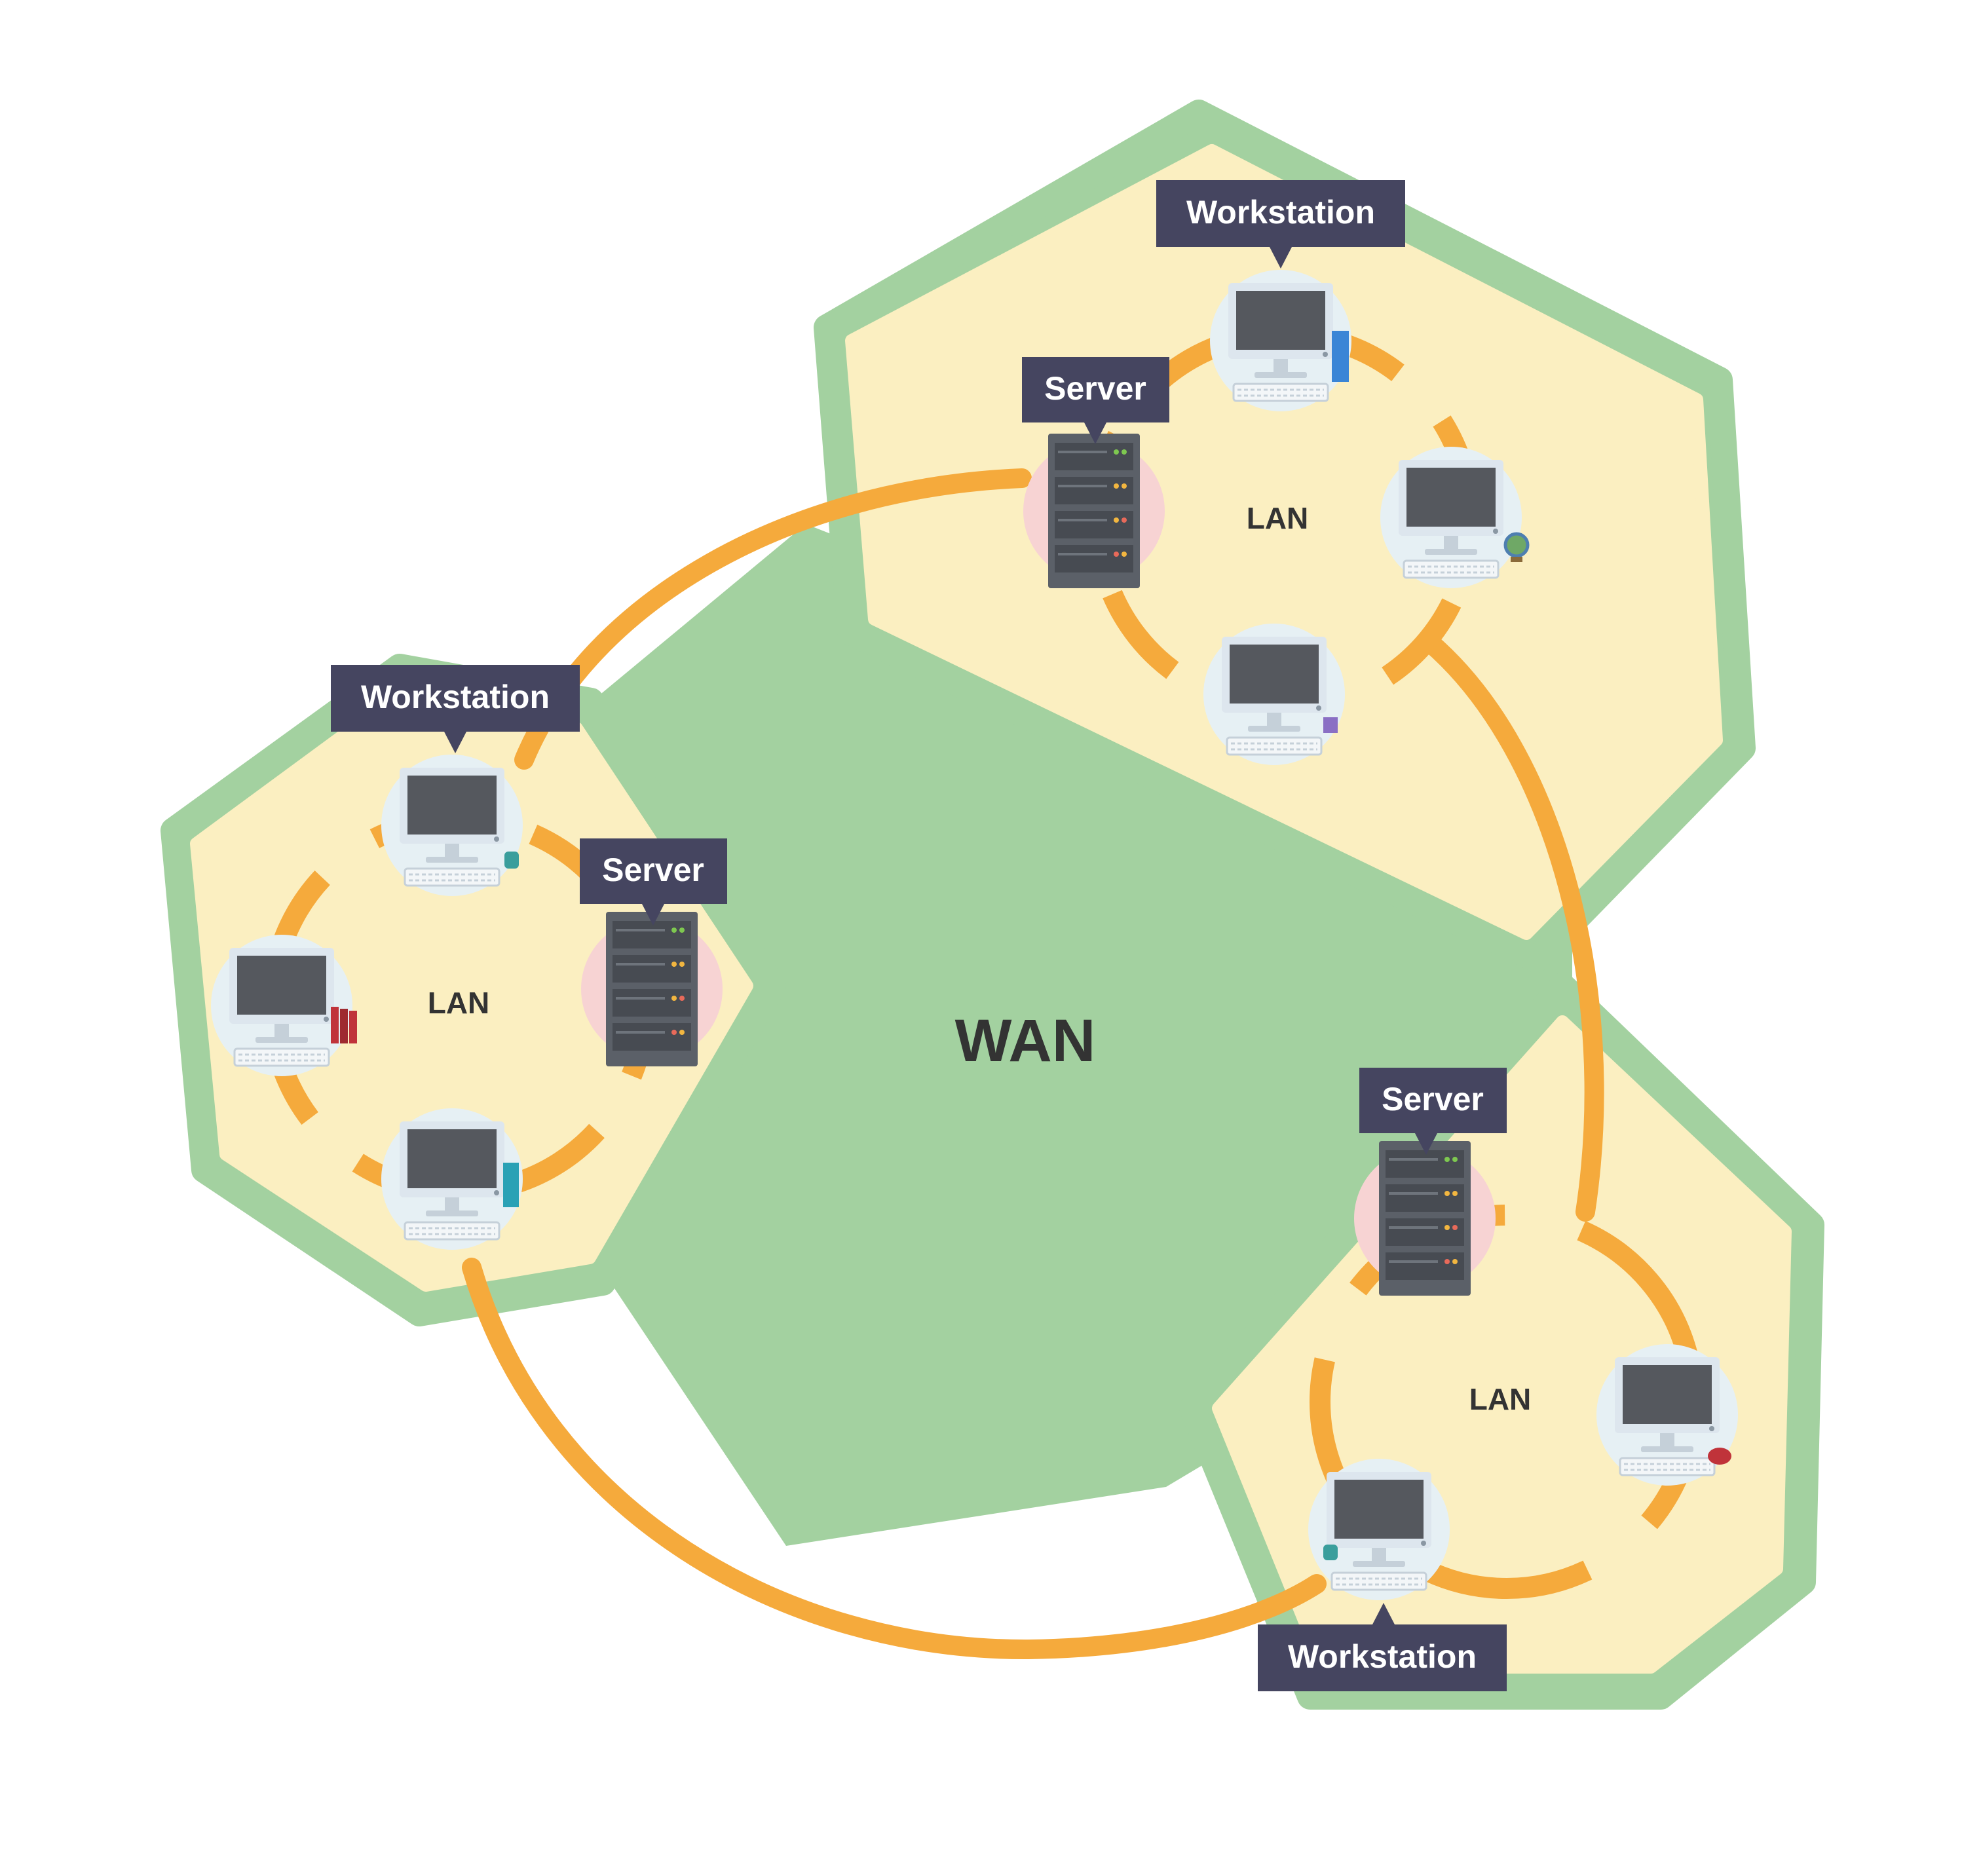 This screenshot has height=1876, width=1981. I want to click on workstation-tag-bottom-label: Workstation, so click(1382, 1656).